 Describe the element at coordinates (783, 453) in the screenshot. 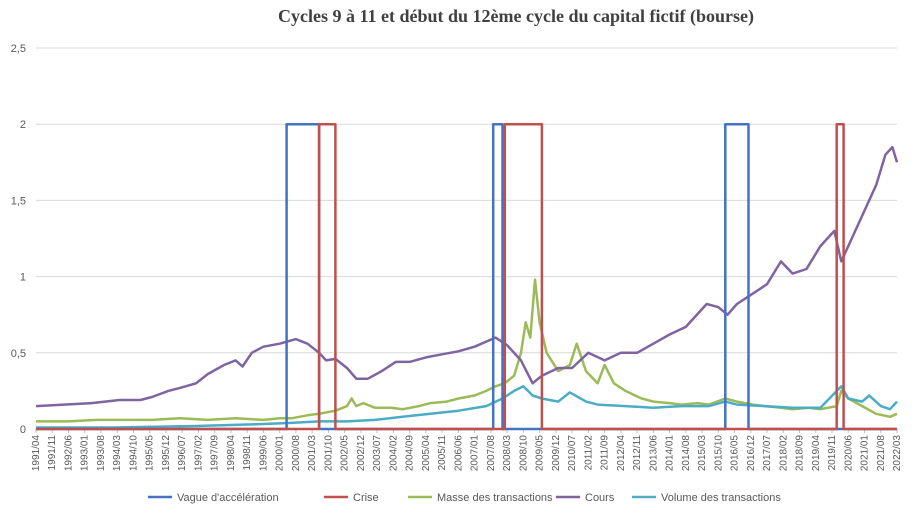

I see `x-tick-label: 2018/02` at that location.